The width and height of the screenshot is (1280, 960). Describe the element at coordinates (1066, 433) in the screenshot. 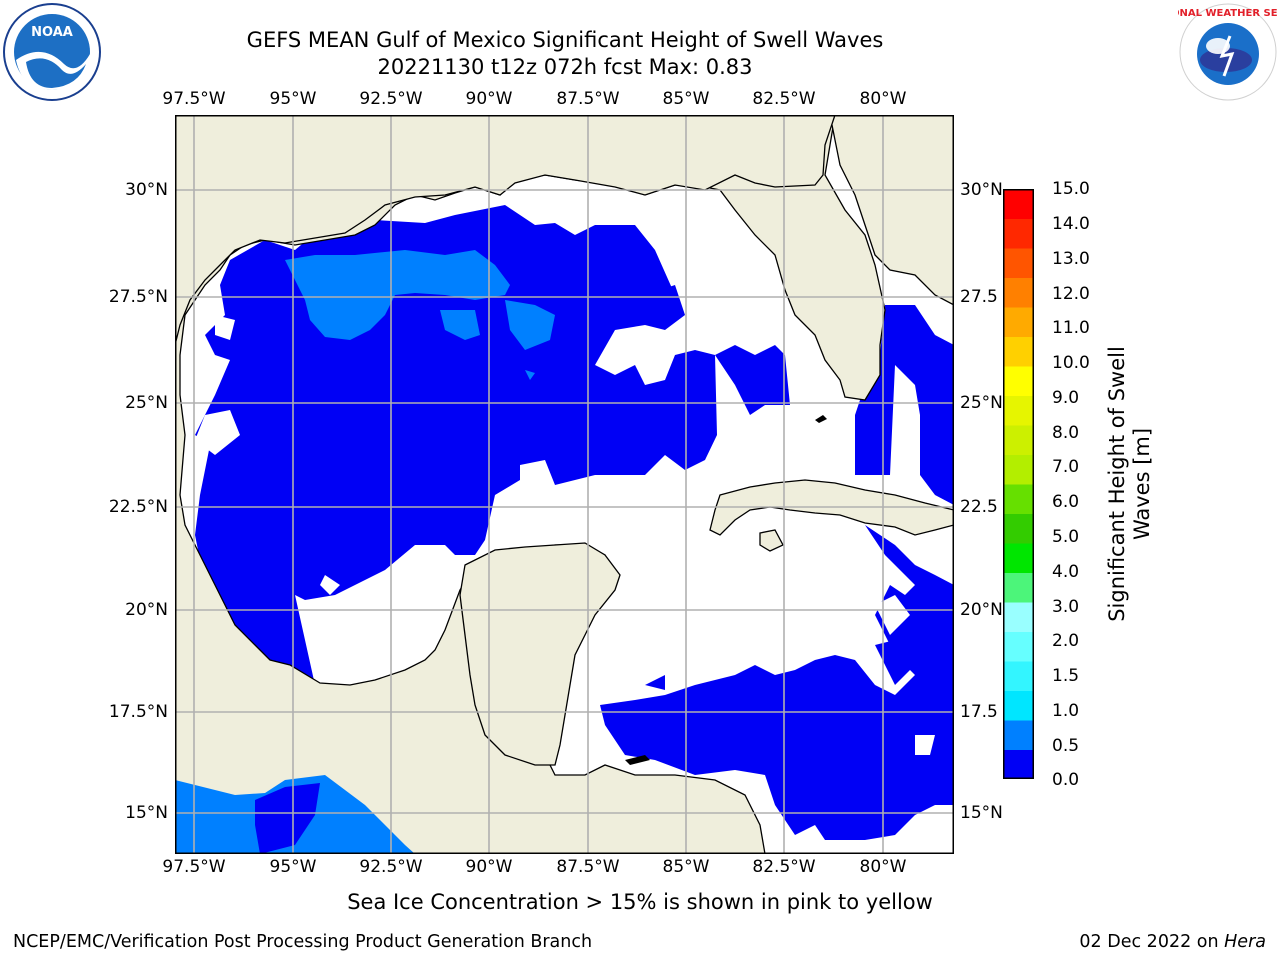

I see `colorbar-tick: 8.0` at that location.